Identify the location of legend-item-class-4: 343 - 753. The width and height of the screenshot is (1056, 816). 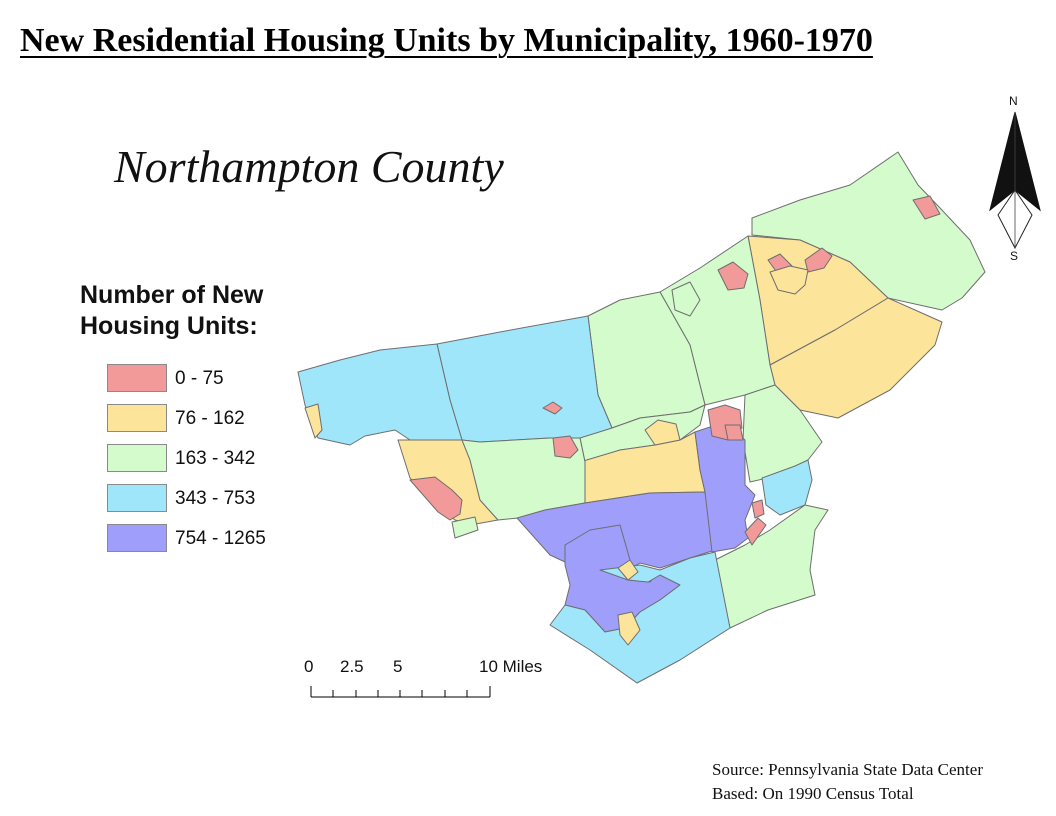
(227, 499).